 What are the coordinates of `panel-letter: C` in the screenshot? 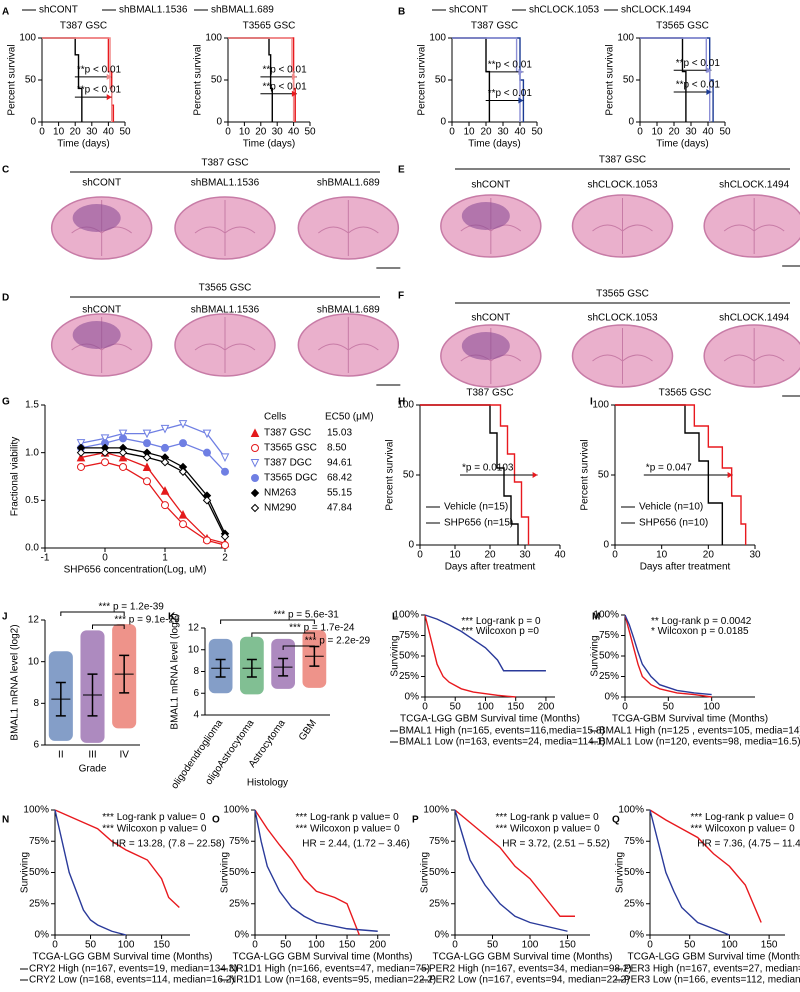 It's located at (5, 170).